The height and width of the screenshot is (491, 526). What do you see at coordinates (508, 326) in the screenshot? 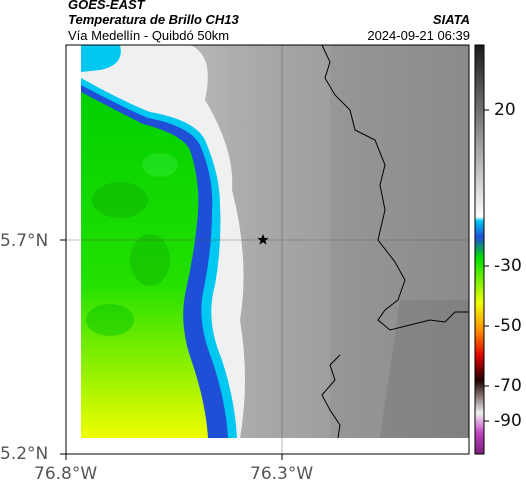
I see `colorbar-tick-label: -50` at bounding box center [508, 326].